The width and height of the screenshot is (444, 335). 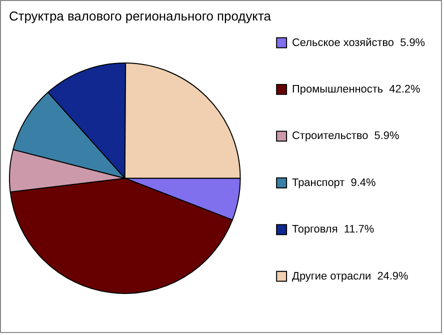 I want to click on legend-label: Другие отрасли 24.9%, so click(x=350, y=276).